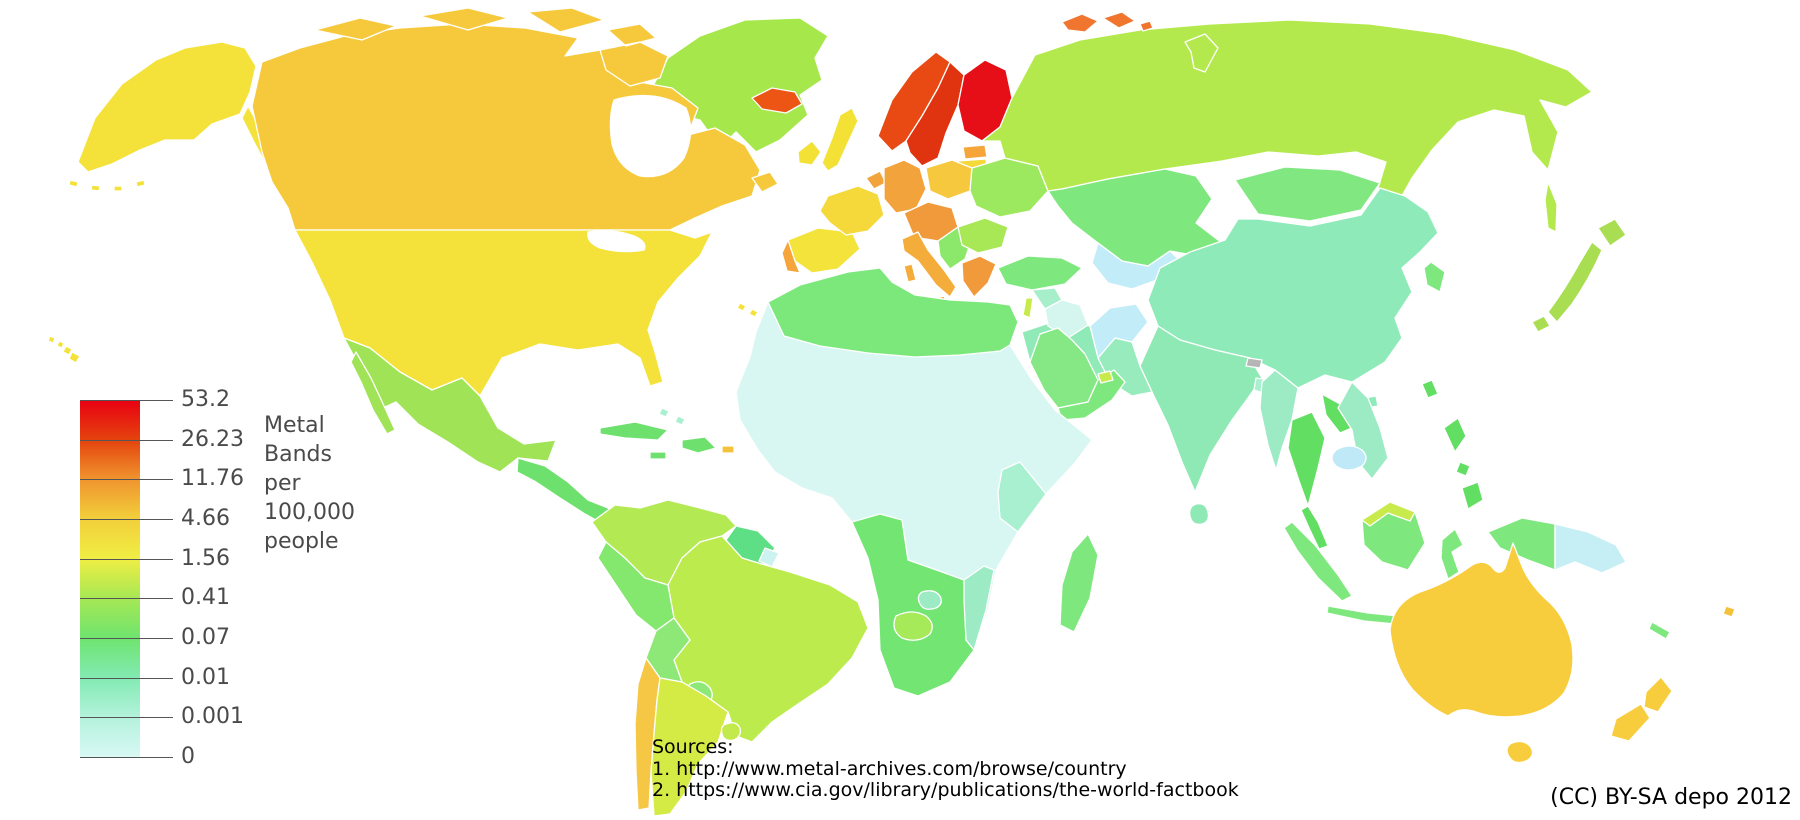  Describe the element at coordinates (672, 416) in the screenshot. I see `region-bahamas: Bahamas` at that location.